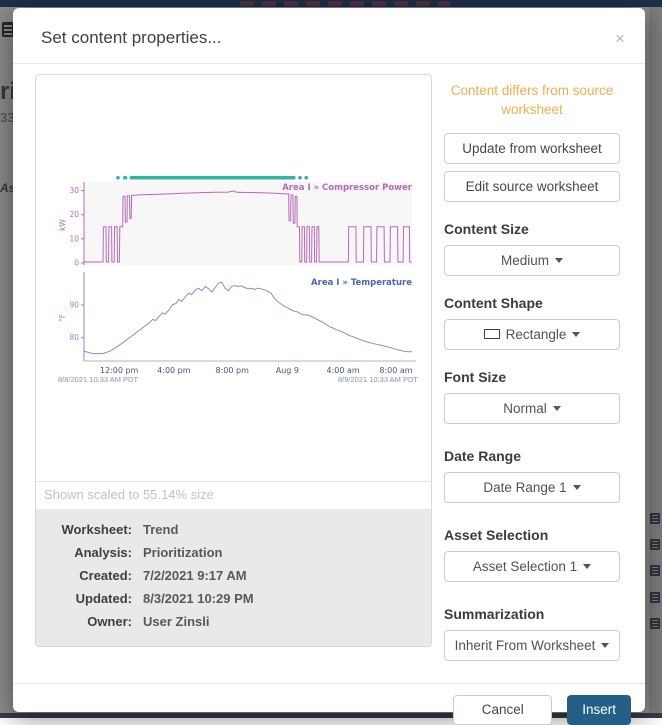 This screenshot has width=662, height=725. What do you see at coordinates (238, 220) in the screenshot?
I see `preview-chart-compressor-power: 0 10 20 30 kW Area I » Compressor Power` at bounding box center [238, 220].